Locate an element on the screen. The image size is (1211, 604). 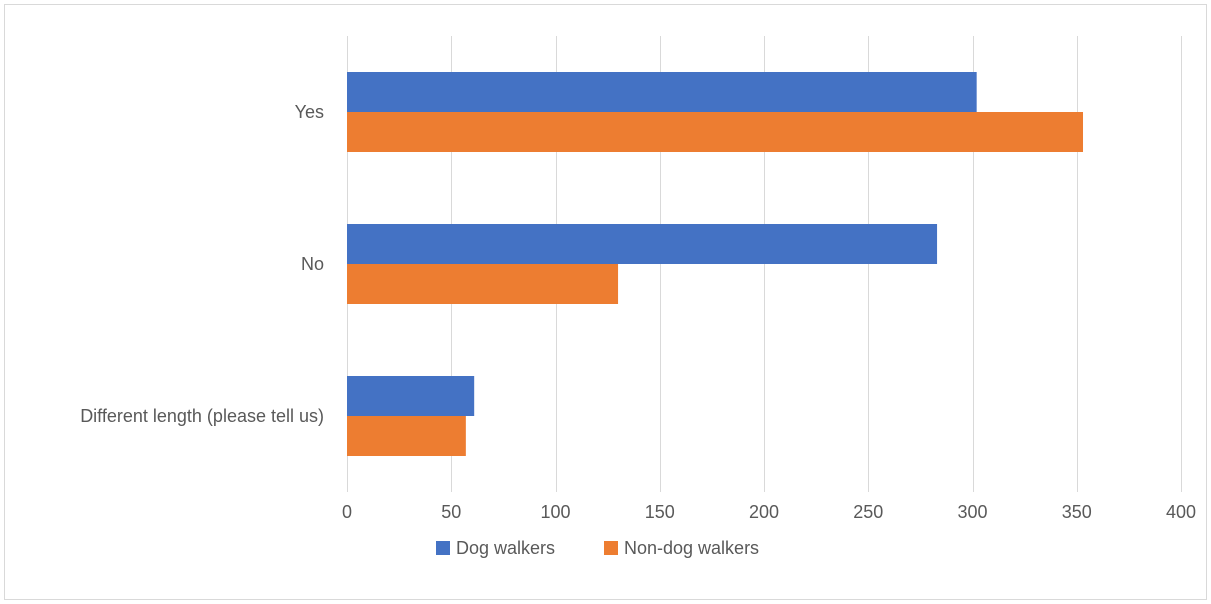
legend-swatch-non-dog-walkers is located at coordinates (611, 548).